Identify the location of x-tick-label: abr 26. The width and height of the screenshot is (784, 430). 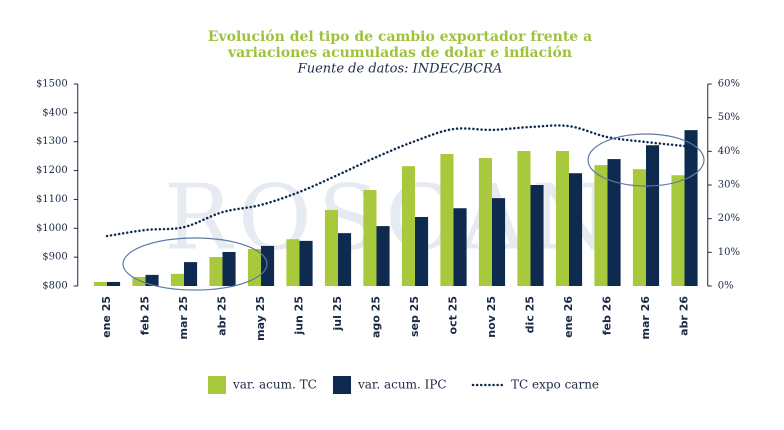
(684, 316).